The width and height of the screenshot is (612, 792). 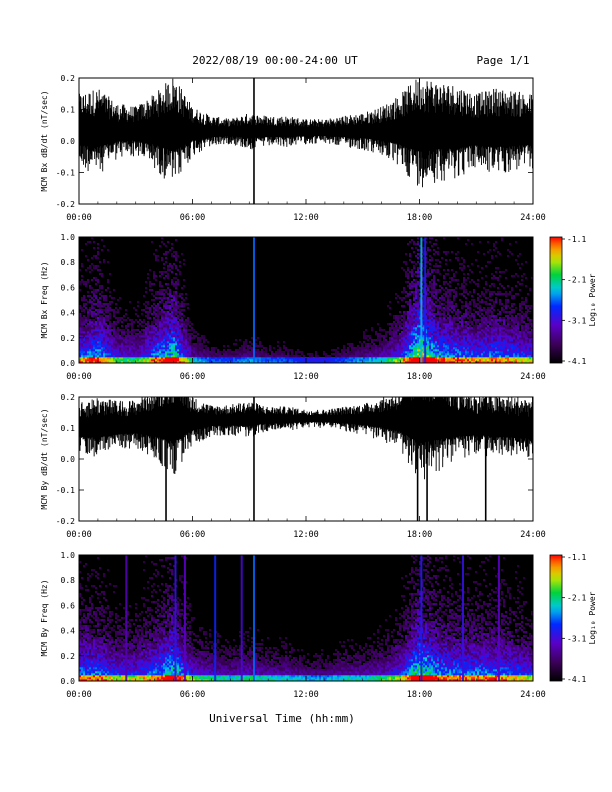 I want to click on y-tick-label: -0.1, so click(x=65, y=173).